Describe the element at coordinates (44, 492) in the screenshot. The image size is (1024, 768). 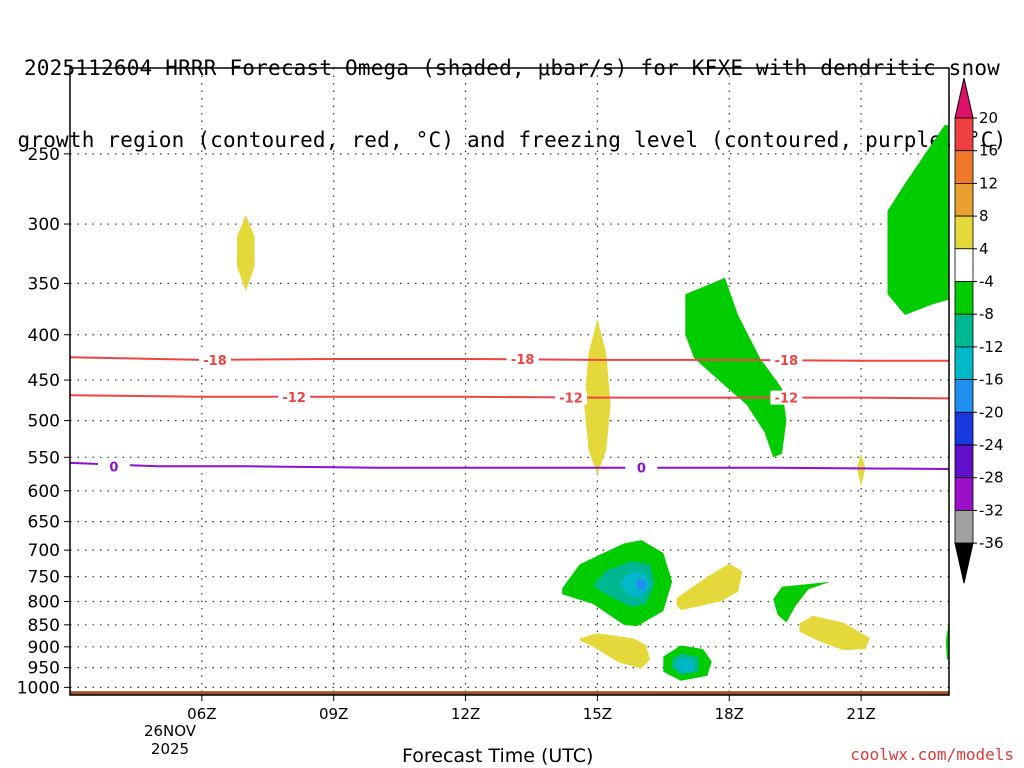
I see `y-tick-label: 600` at that location.